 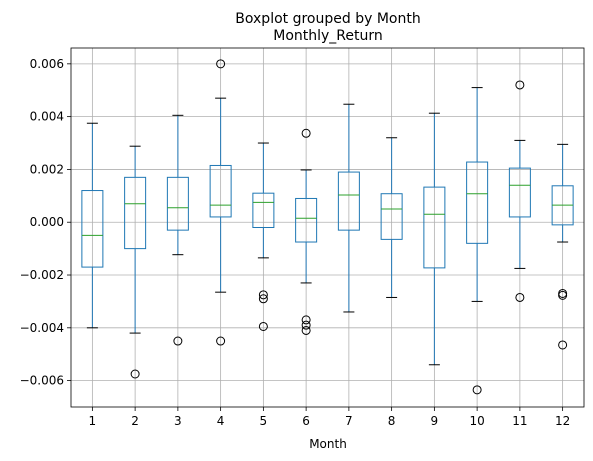 What do you see at coordinates (328, 444) in the screenshot?
I see `x-axis-label: Month` at bounding box center [328, 444].